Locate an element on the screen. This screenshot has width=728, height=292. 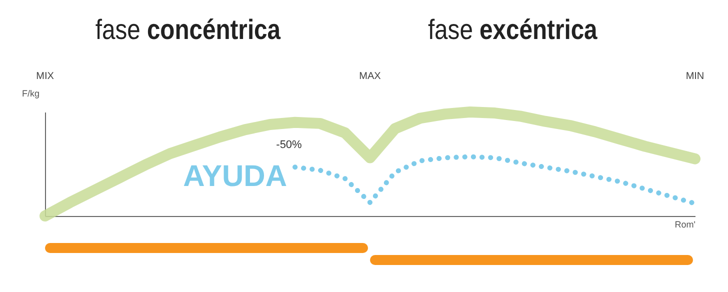
y-axis-title: F/kg is located at coordinates (31, 93).